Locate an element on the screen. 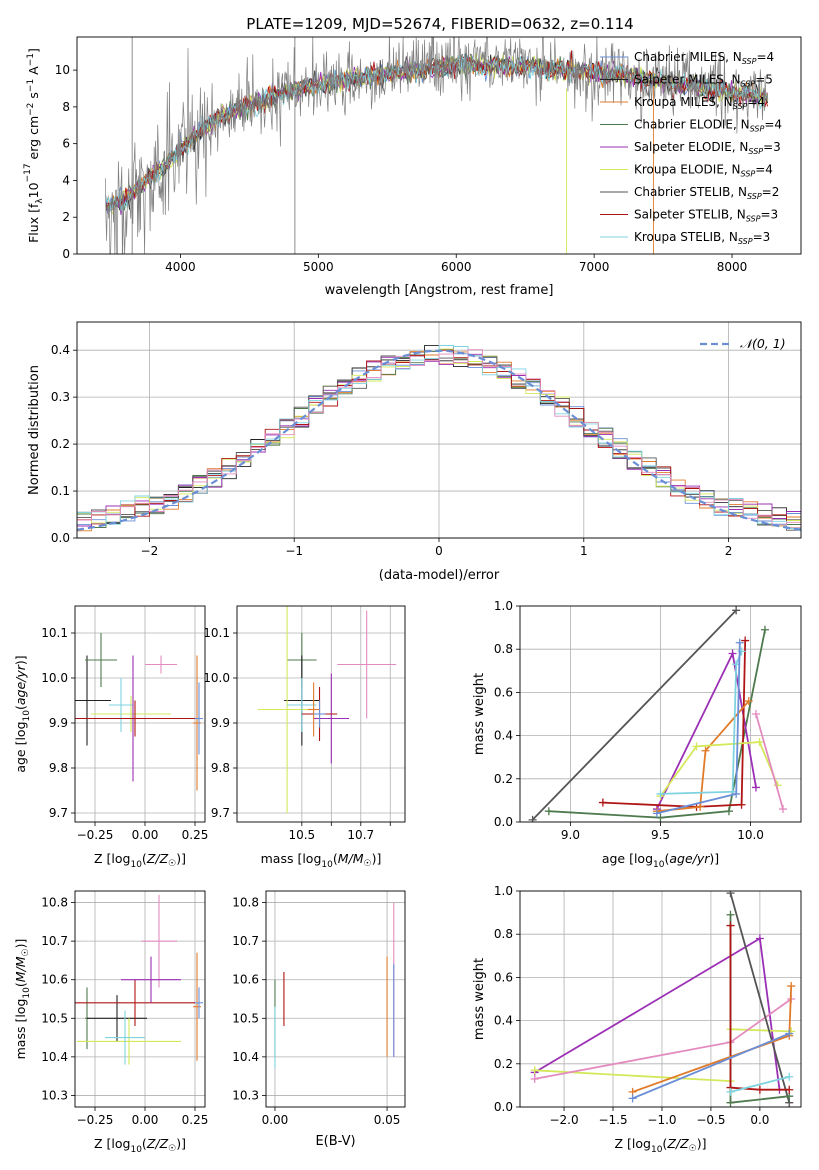  y-tick-label: 6 is located at coordinates (66, 144).